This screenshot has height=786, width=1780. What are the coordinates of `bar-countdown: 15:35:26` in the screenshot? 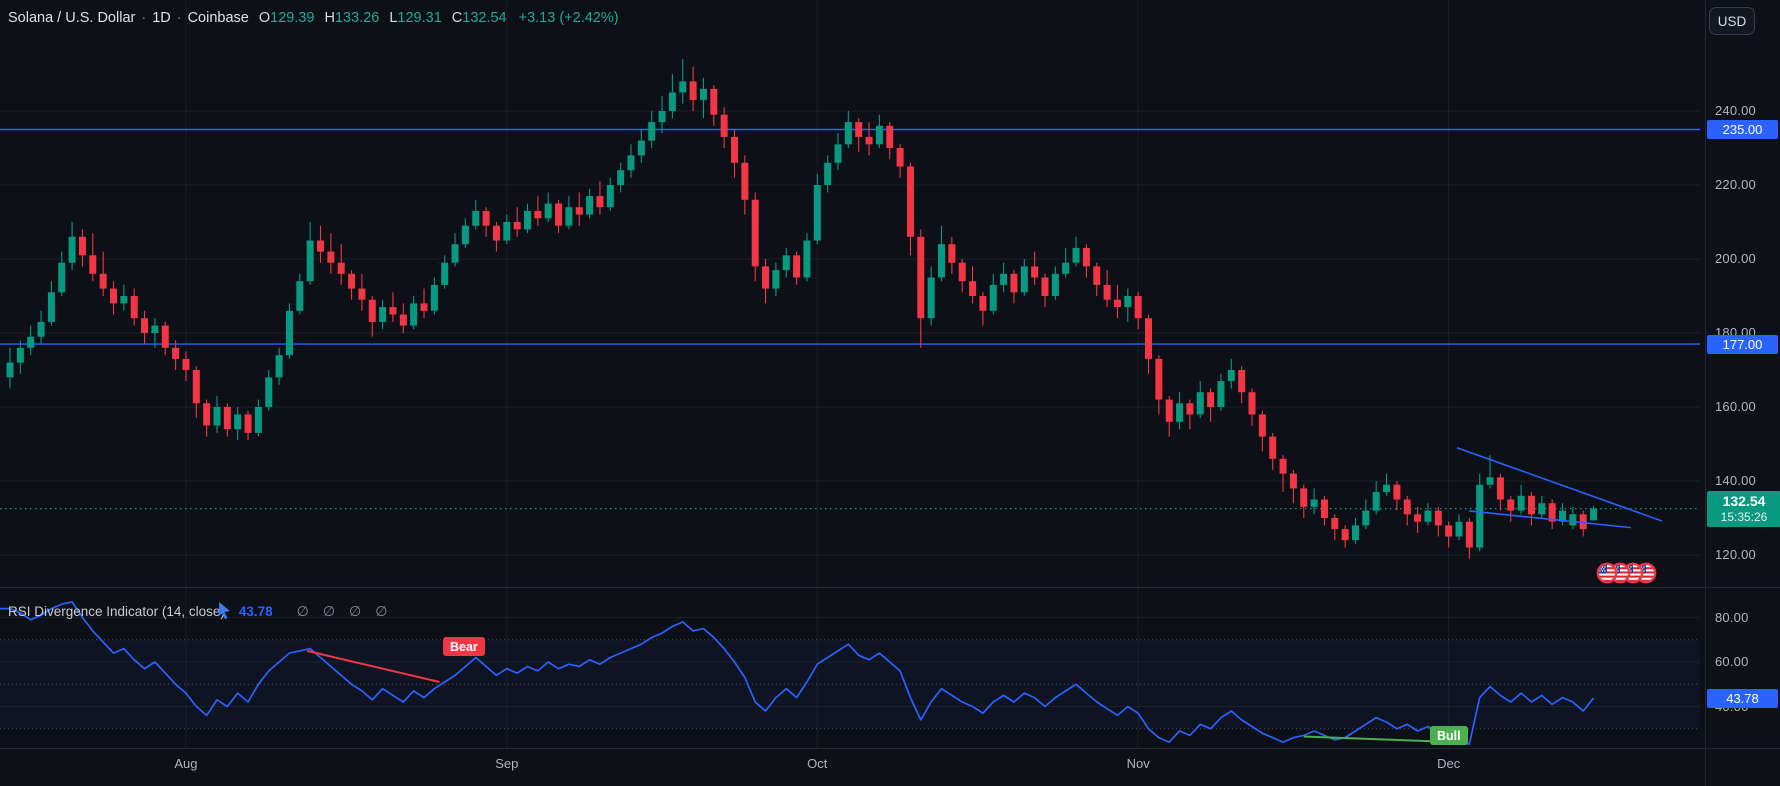 It's located at (1744, 516).